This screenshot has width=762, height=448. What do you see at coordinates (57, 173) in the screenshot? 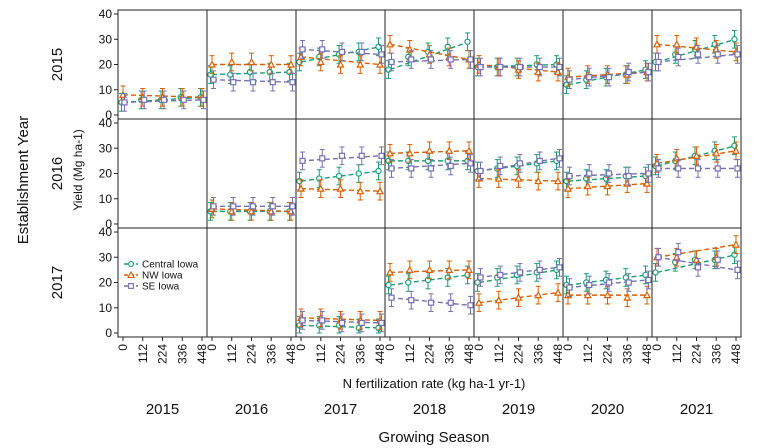
I see `row-label: 2016` at bounding box center [57, 173].